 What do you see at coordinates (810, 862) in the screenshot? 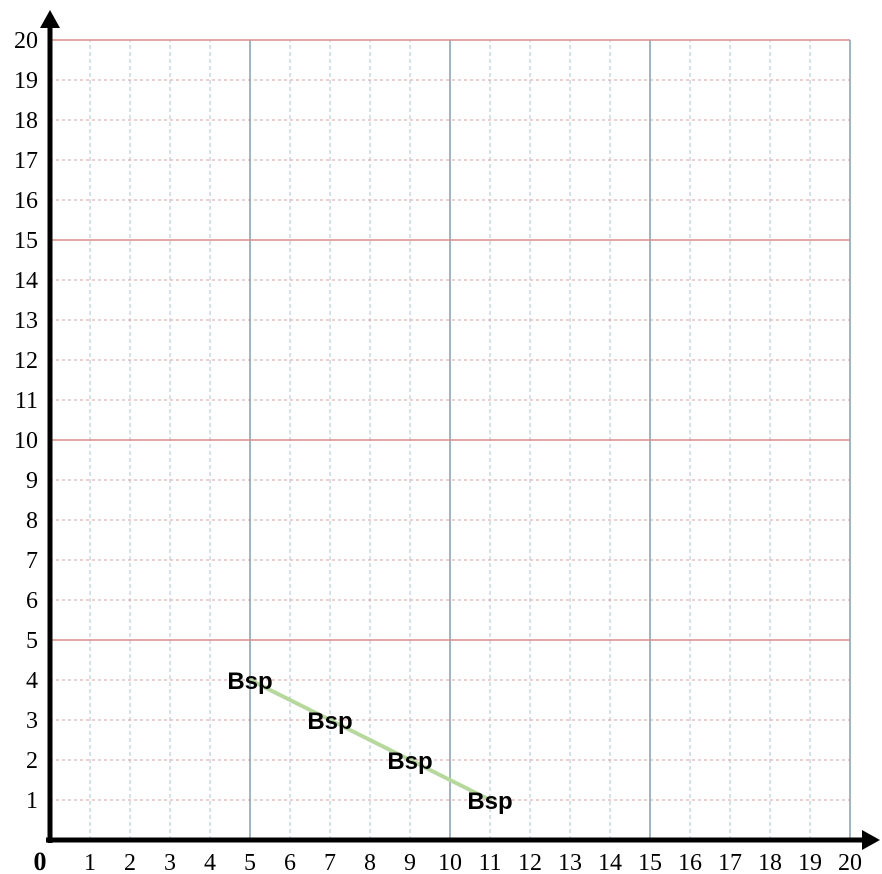
I see `x-tick-label: 19` at bounding box center [810, 862].